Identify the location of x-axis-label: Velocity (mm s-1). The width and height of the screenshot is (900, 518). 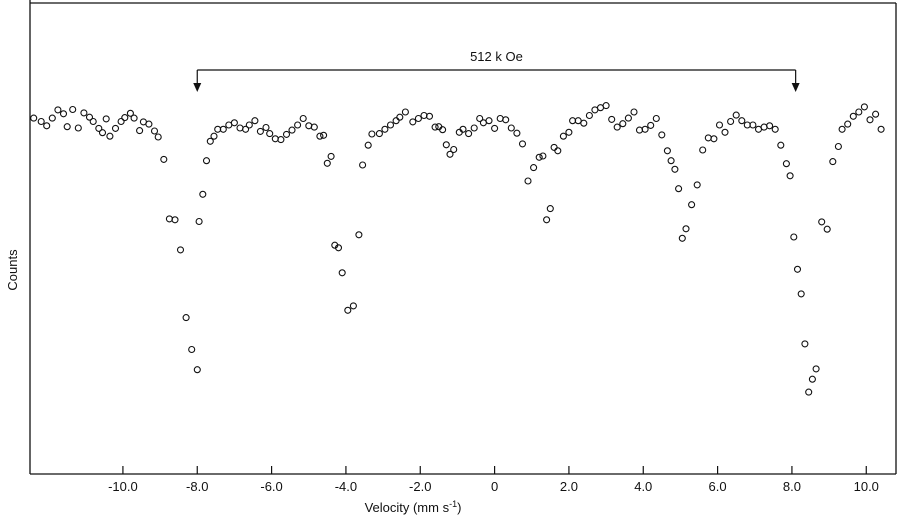
(413, 507).